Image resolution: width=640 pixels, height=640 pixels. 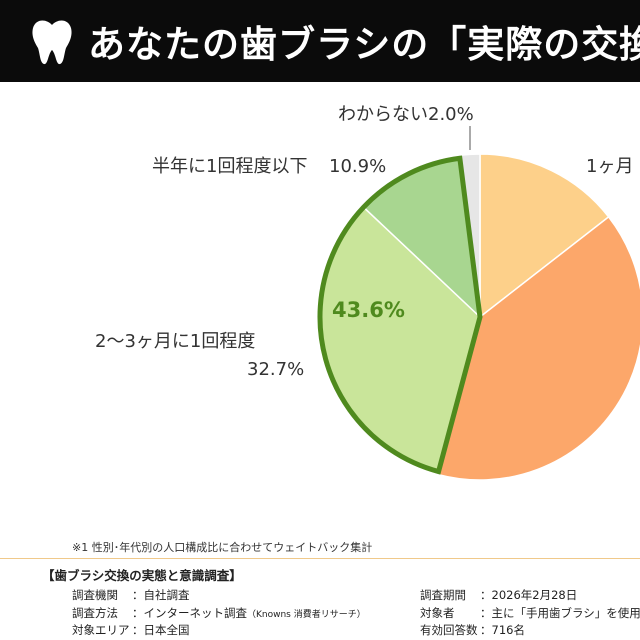 What do you see at coordinates (101, 630) in the screenshot?
I see `survey-key: 対象エリア` at bounding box center [101, 630].